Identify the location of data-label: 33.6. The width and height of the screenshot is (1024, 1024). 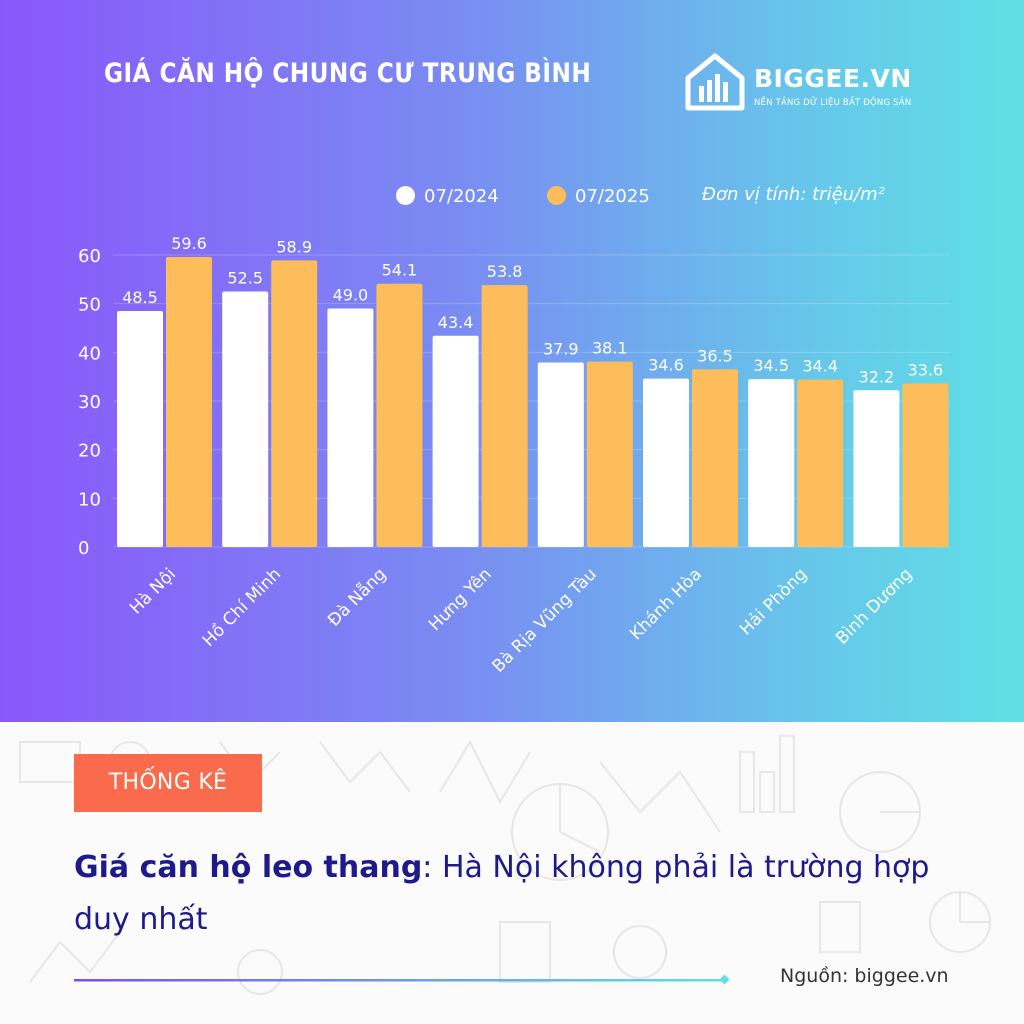
(926, 369).